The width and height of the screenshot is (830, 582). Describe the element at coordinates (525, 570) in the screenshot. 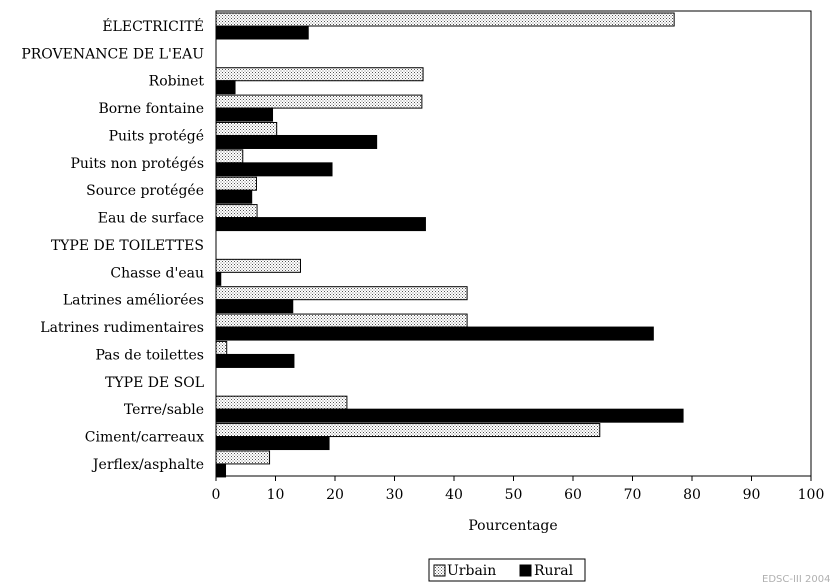

I see `legend-swatch-rural` at that location.